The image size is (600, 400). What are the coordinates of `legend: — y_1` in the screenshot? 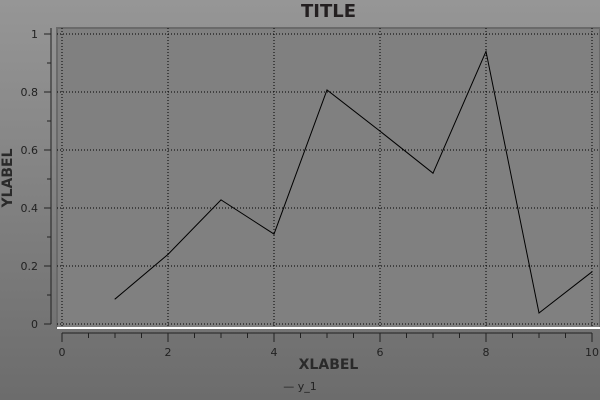 It's located at (300, 386).